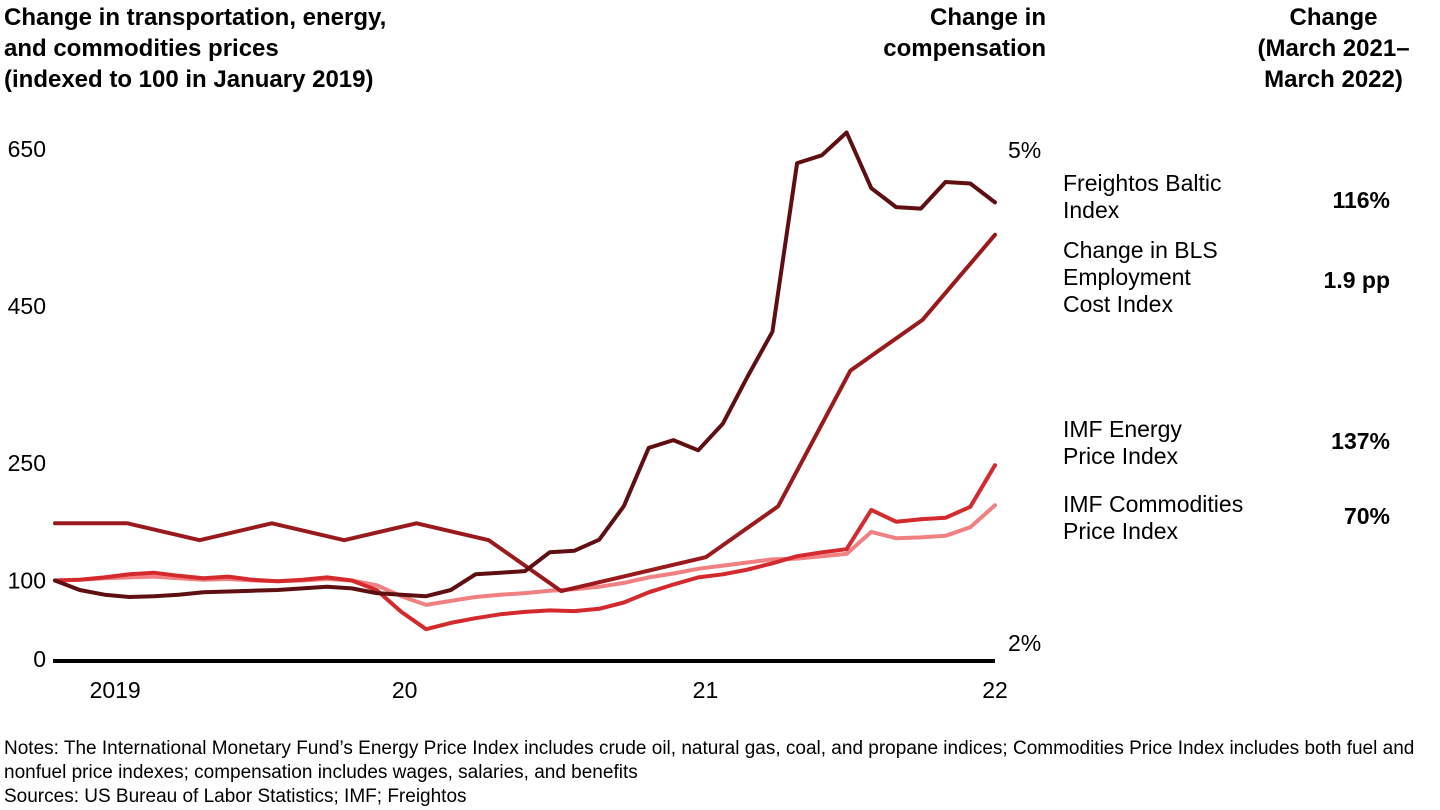  Describe the element at coordinates (1333, 17) in the screenshot. I see `change-column-header-line: Change` at that location.